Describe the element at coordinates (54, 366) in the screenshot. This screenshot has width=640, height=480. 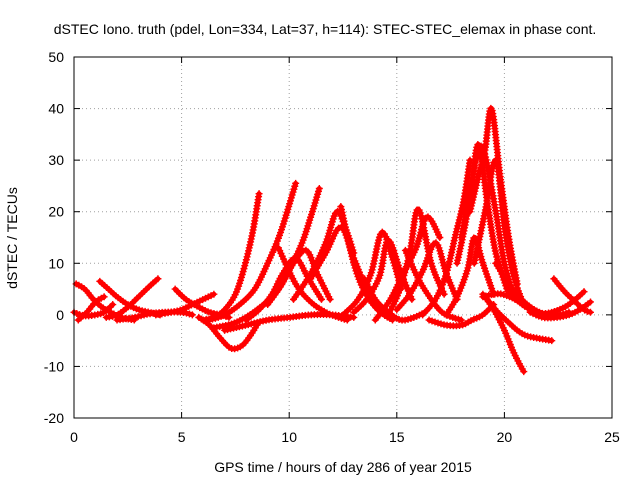
I see `y-tick-label: -10` at that location.